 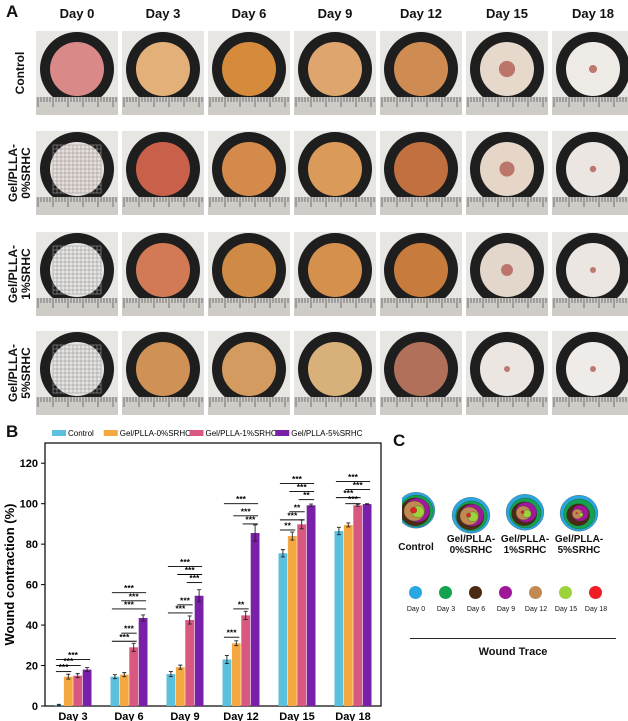 What do you see at coordinates (20, 73) in the screenshot?
I see `row-label-line1: Control` at bounding box center [20, 73].